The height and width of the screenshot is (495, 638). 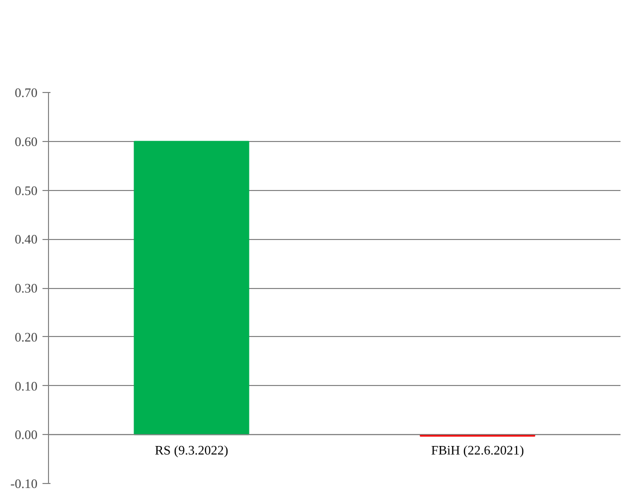 I want to click on y-tick-label: 0.10, so click(x=26, y=386).